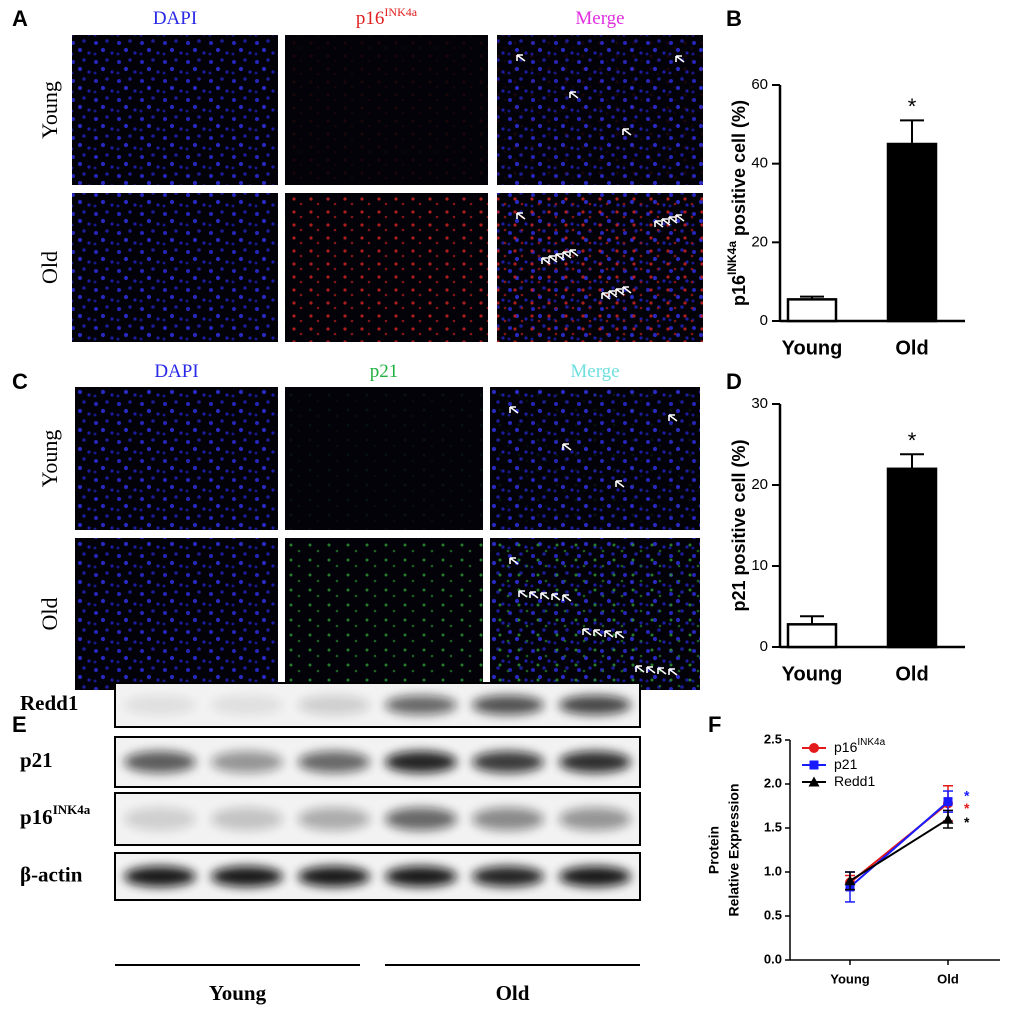 The image size is (1020, 1022). Describe the element at coordinates (36, 817) in the screenshot. I see `text-base: p16` at that location.